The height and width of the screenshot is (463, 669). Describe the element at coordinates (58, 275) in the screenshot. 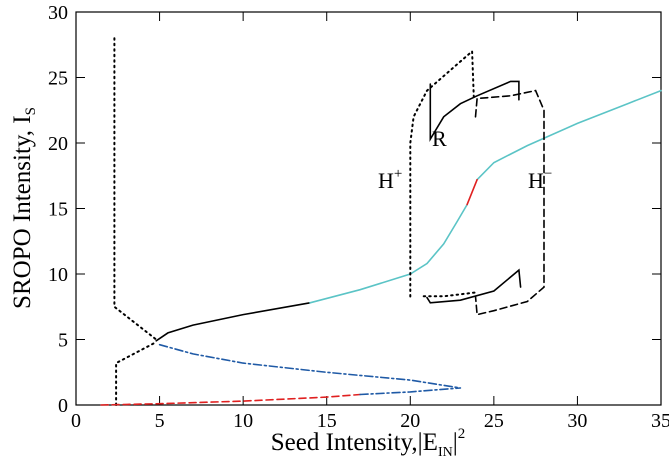

I see `y-tick-label: 10` at that location.